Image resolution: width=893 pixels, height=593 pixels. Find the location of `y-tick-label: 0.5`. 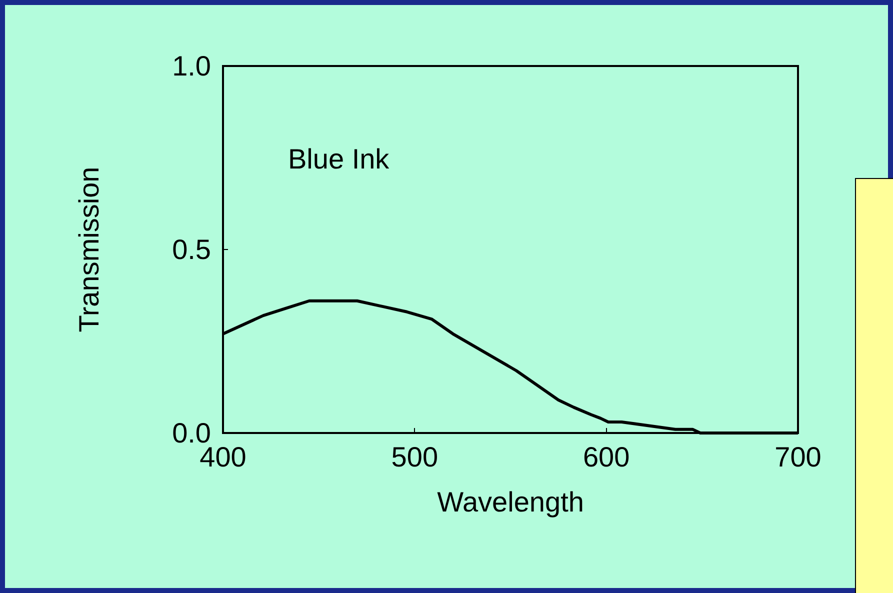

y-tick-label: 0.5 is located at coordinates (191, 249).